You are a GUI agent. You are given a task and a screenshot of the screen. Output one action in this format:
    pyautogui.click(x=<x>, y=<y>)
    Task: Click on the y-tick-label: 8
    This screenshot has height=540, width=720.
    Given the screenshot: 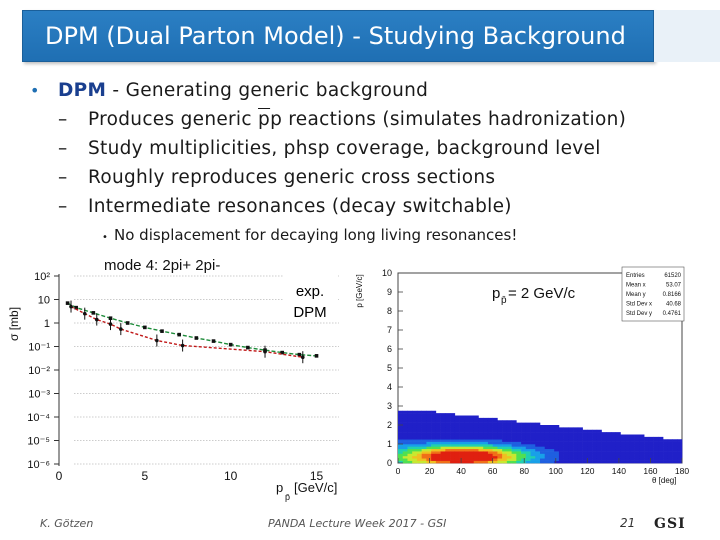 What is the action you would take?
    pyautogui.click(x=389, y=311)
    